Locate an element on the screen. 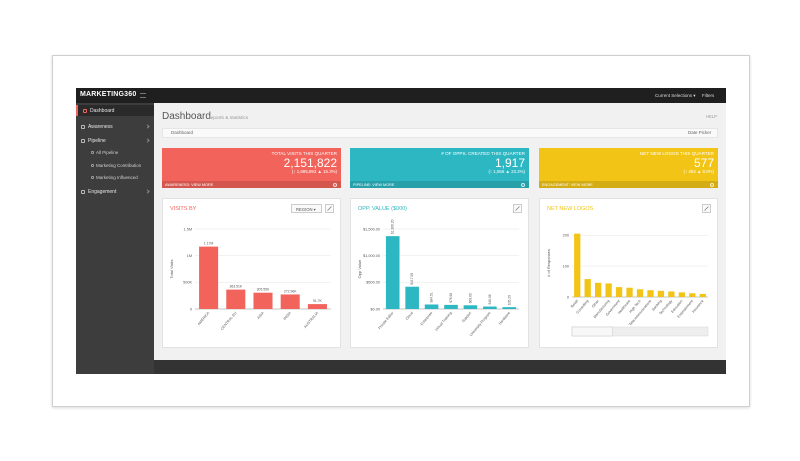 Image resolution: width=800 pixels, height=461 pixels. help-link: HELP is located at coordinates (711, 116).